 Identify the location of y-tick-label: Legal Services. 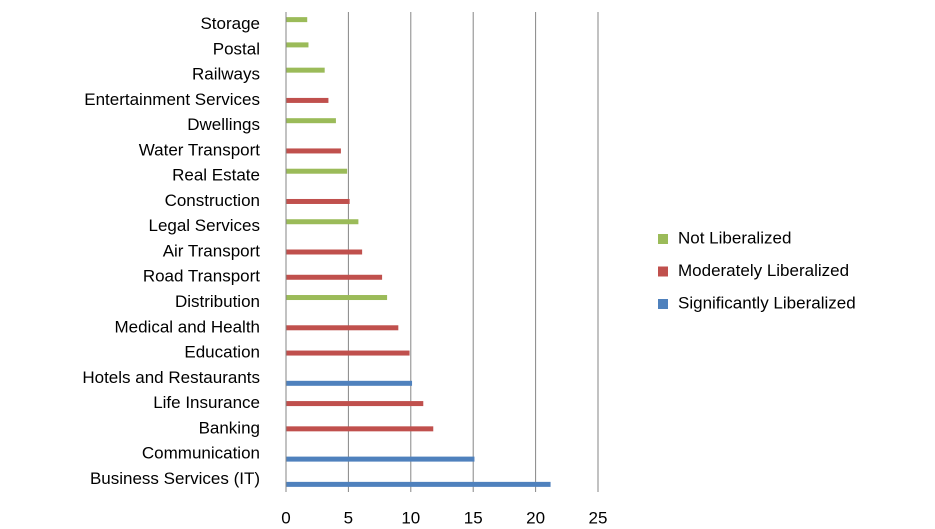
(204, 225).